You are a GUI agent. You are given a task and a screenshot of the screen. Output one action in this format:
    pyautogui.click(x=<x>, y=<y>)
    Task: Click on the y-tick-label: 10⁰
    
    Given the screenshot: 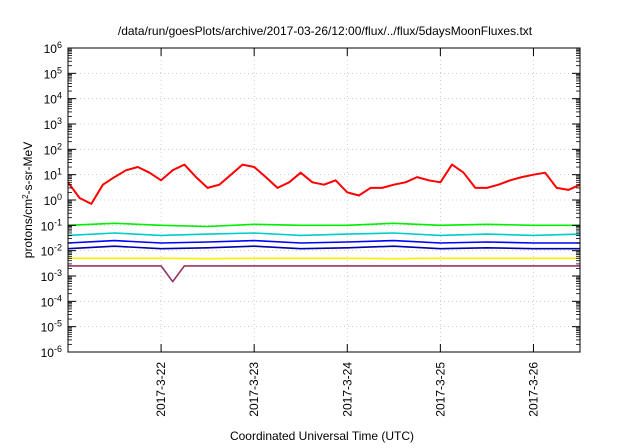 What is the action you would take?
    pyautogui.click(x=53, y=200)
    